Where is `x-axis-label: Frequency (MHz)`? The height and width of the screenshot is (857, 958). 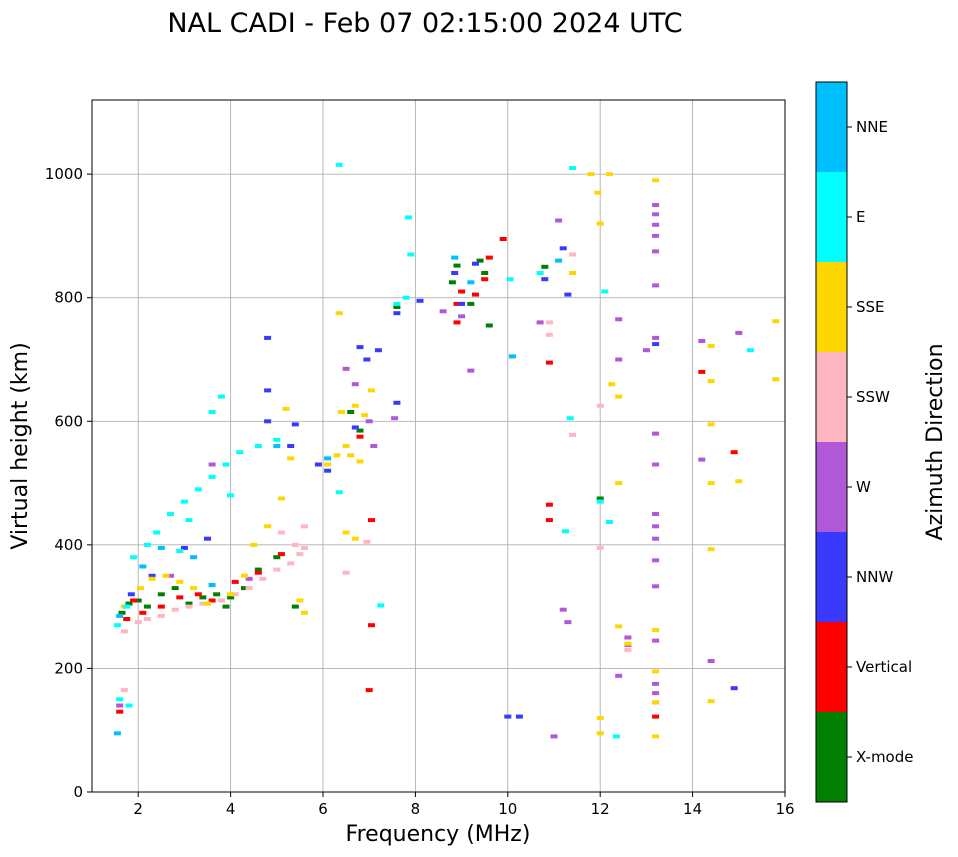
x-axis-label: Frequency (MHz) is located at coordinates (438, 834).